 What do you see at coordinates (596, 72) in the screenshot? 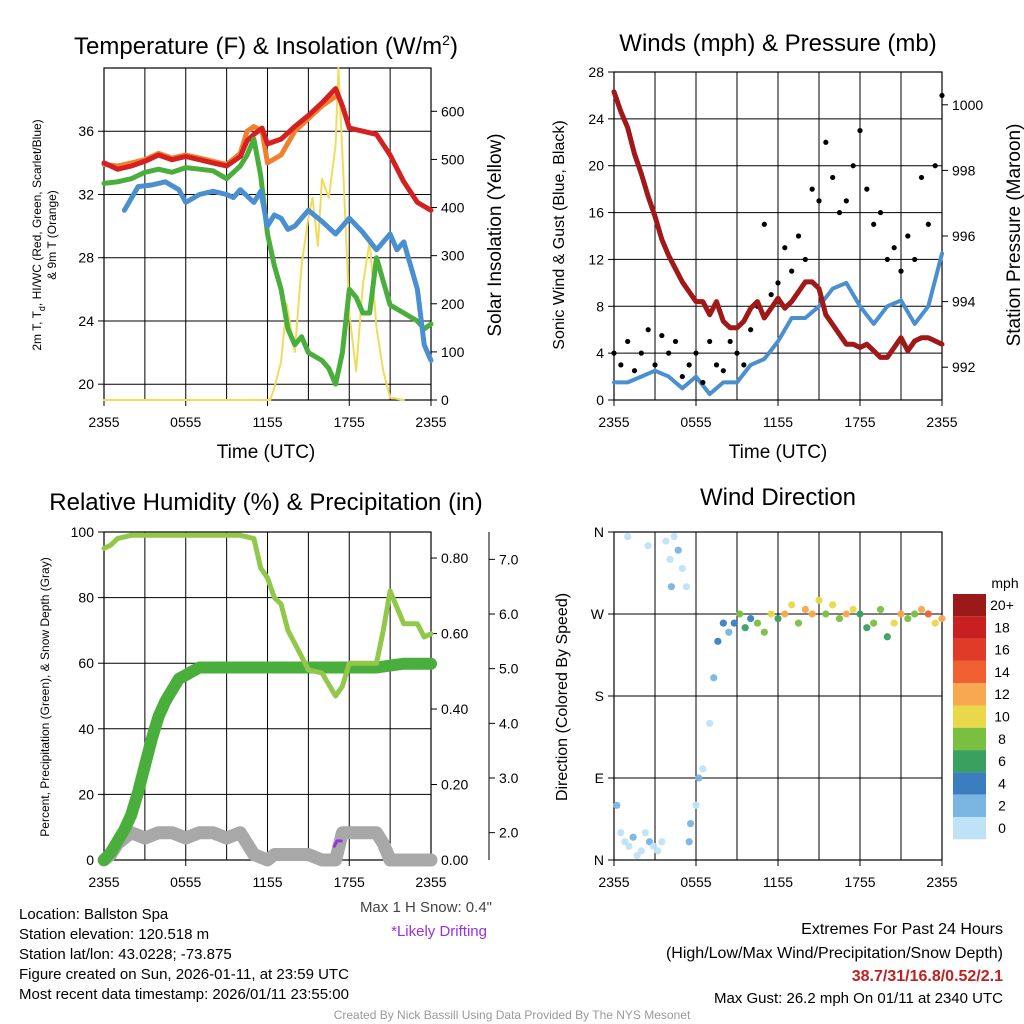
I see `y-tick-label: 28` at bounding box center [596, 72].